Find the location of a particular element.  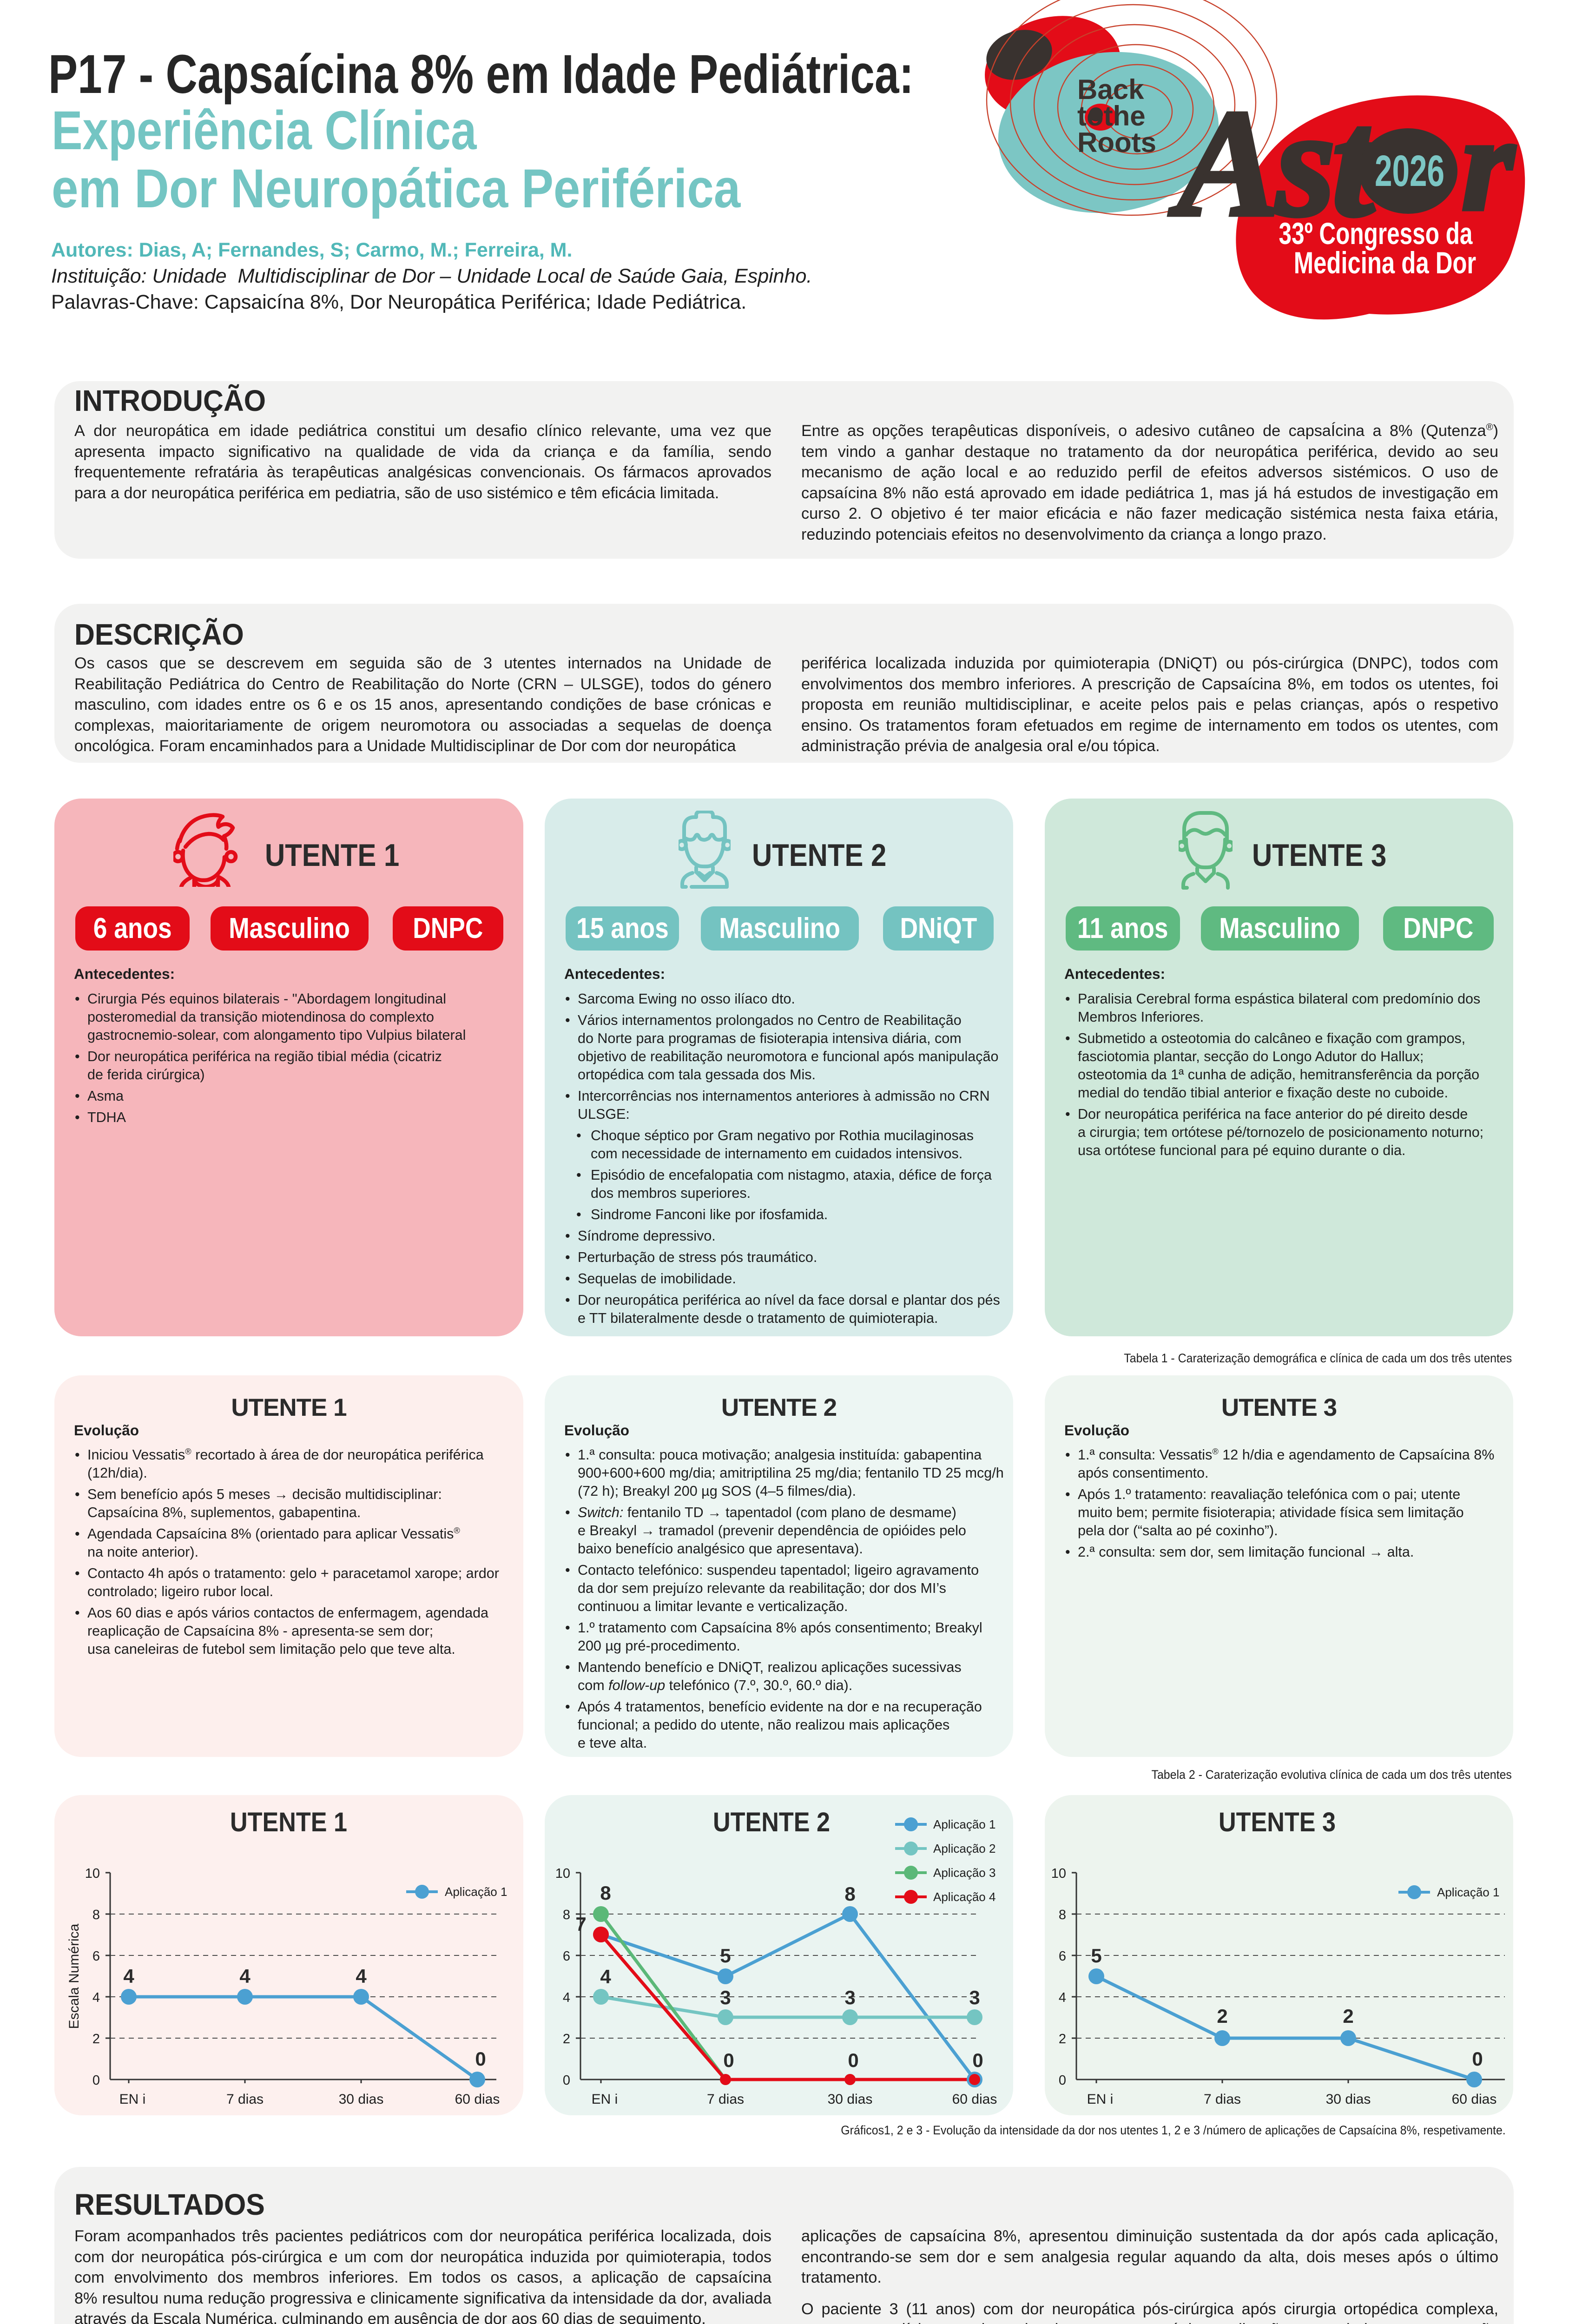

svg-text: r is located at coordinates (1489, 163).